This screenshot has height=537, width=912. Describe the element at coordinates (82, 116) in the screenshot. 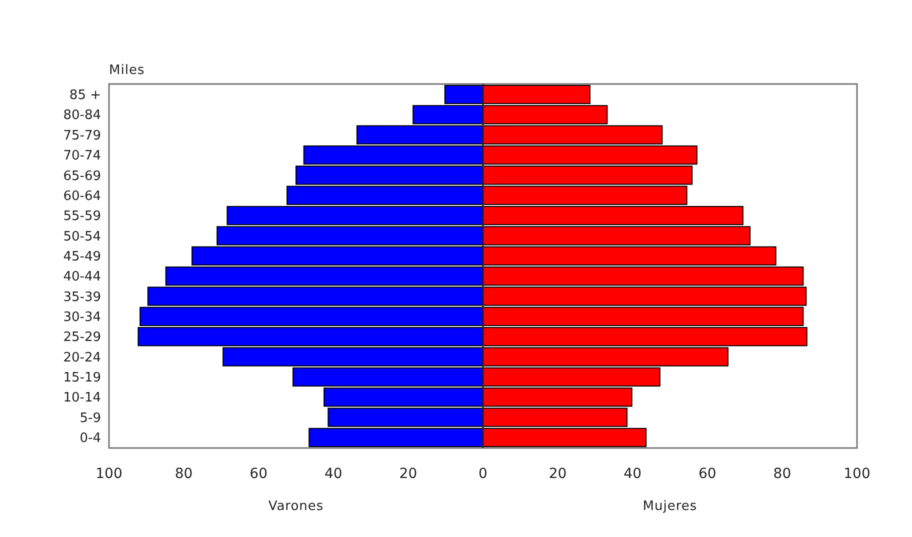

I see `y-tick-label: 80-84` at that location.